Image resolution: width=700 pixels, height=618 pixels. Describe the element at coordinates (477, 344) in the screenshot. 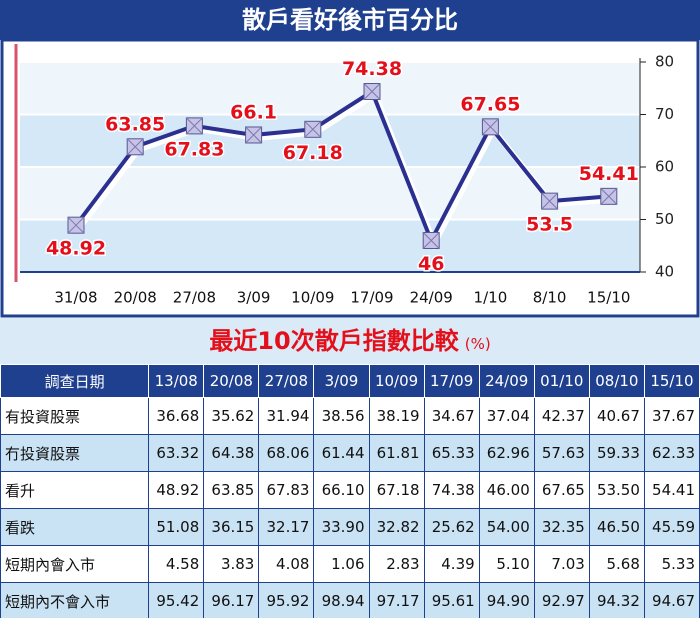

I see `table-unit: (%)` at that location.